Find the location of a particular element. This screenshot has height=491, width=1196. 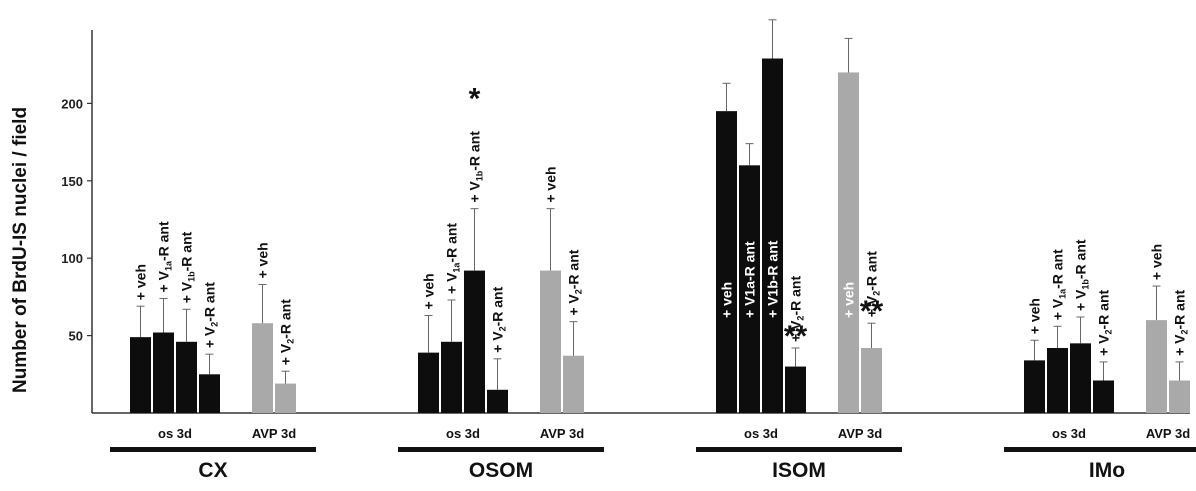

y-tick-label: 50 is located at coordinates (76, 336).